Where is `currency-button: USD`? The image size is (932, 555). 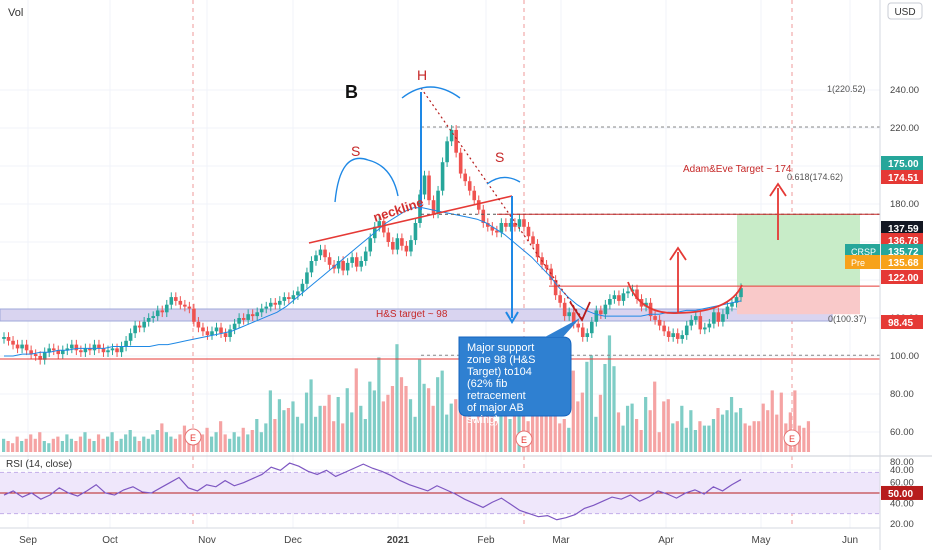
currency-button: USD is located at coordinates (905, 11).